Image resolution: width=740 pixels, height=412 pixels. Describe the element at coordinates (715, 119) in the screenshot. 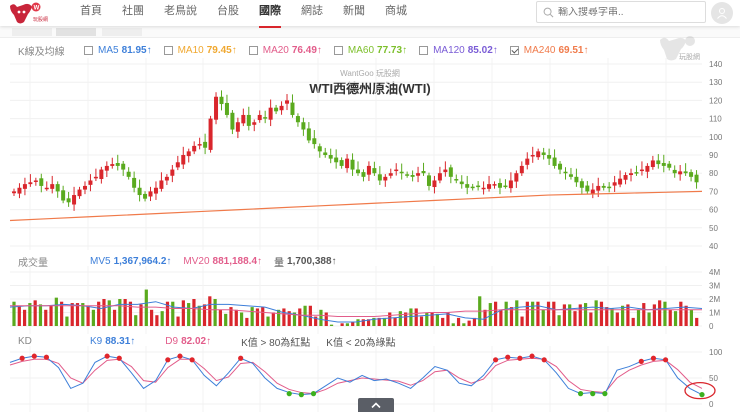

I see `svg-text: 110` at that location.